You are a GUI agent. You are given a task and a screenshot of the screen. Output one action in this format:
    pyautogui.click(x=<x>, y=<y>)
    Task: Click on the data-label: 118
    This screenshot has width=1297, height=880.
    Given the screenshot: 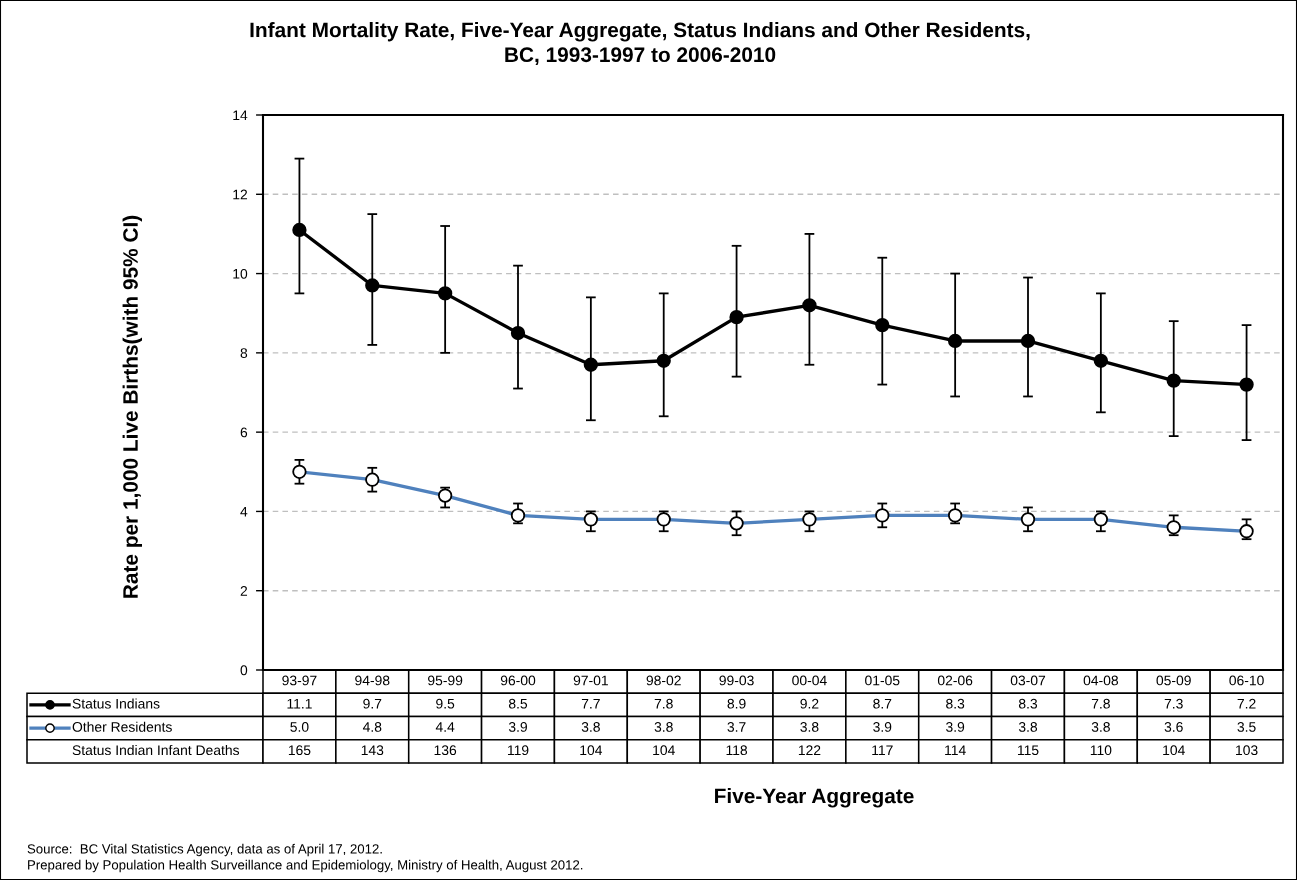 What is the action you would take?
    pyautogui.click(x=737, y=750)
    